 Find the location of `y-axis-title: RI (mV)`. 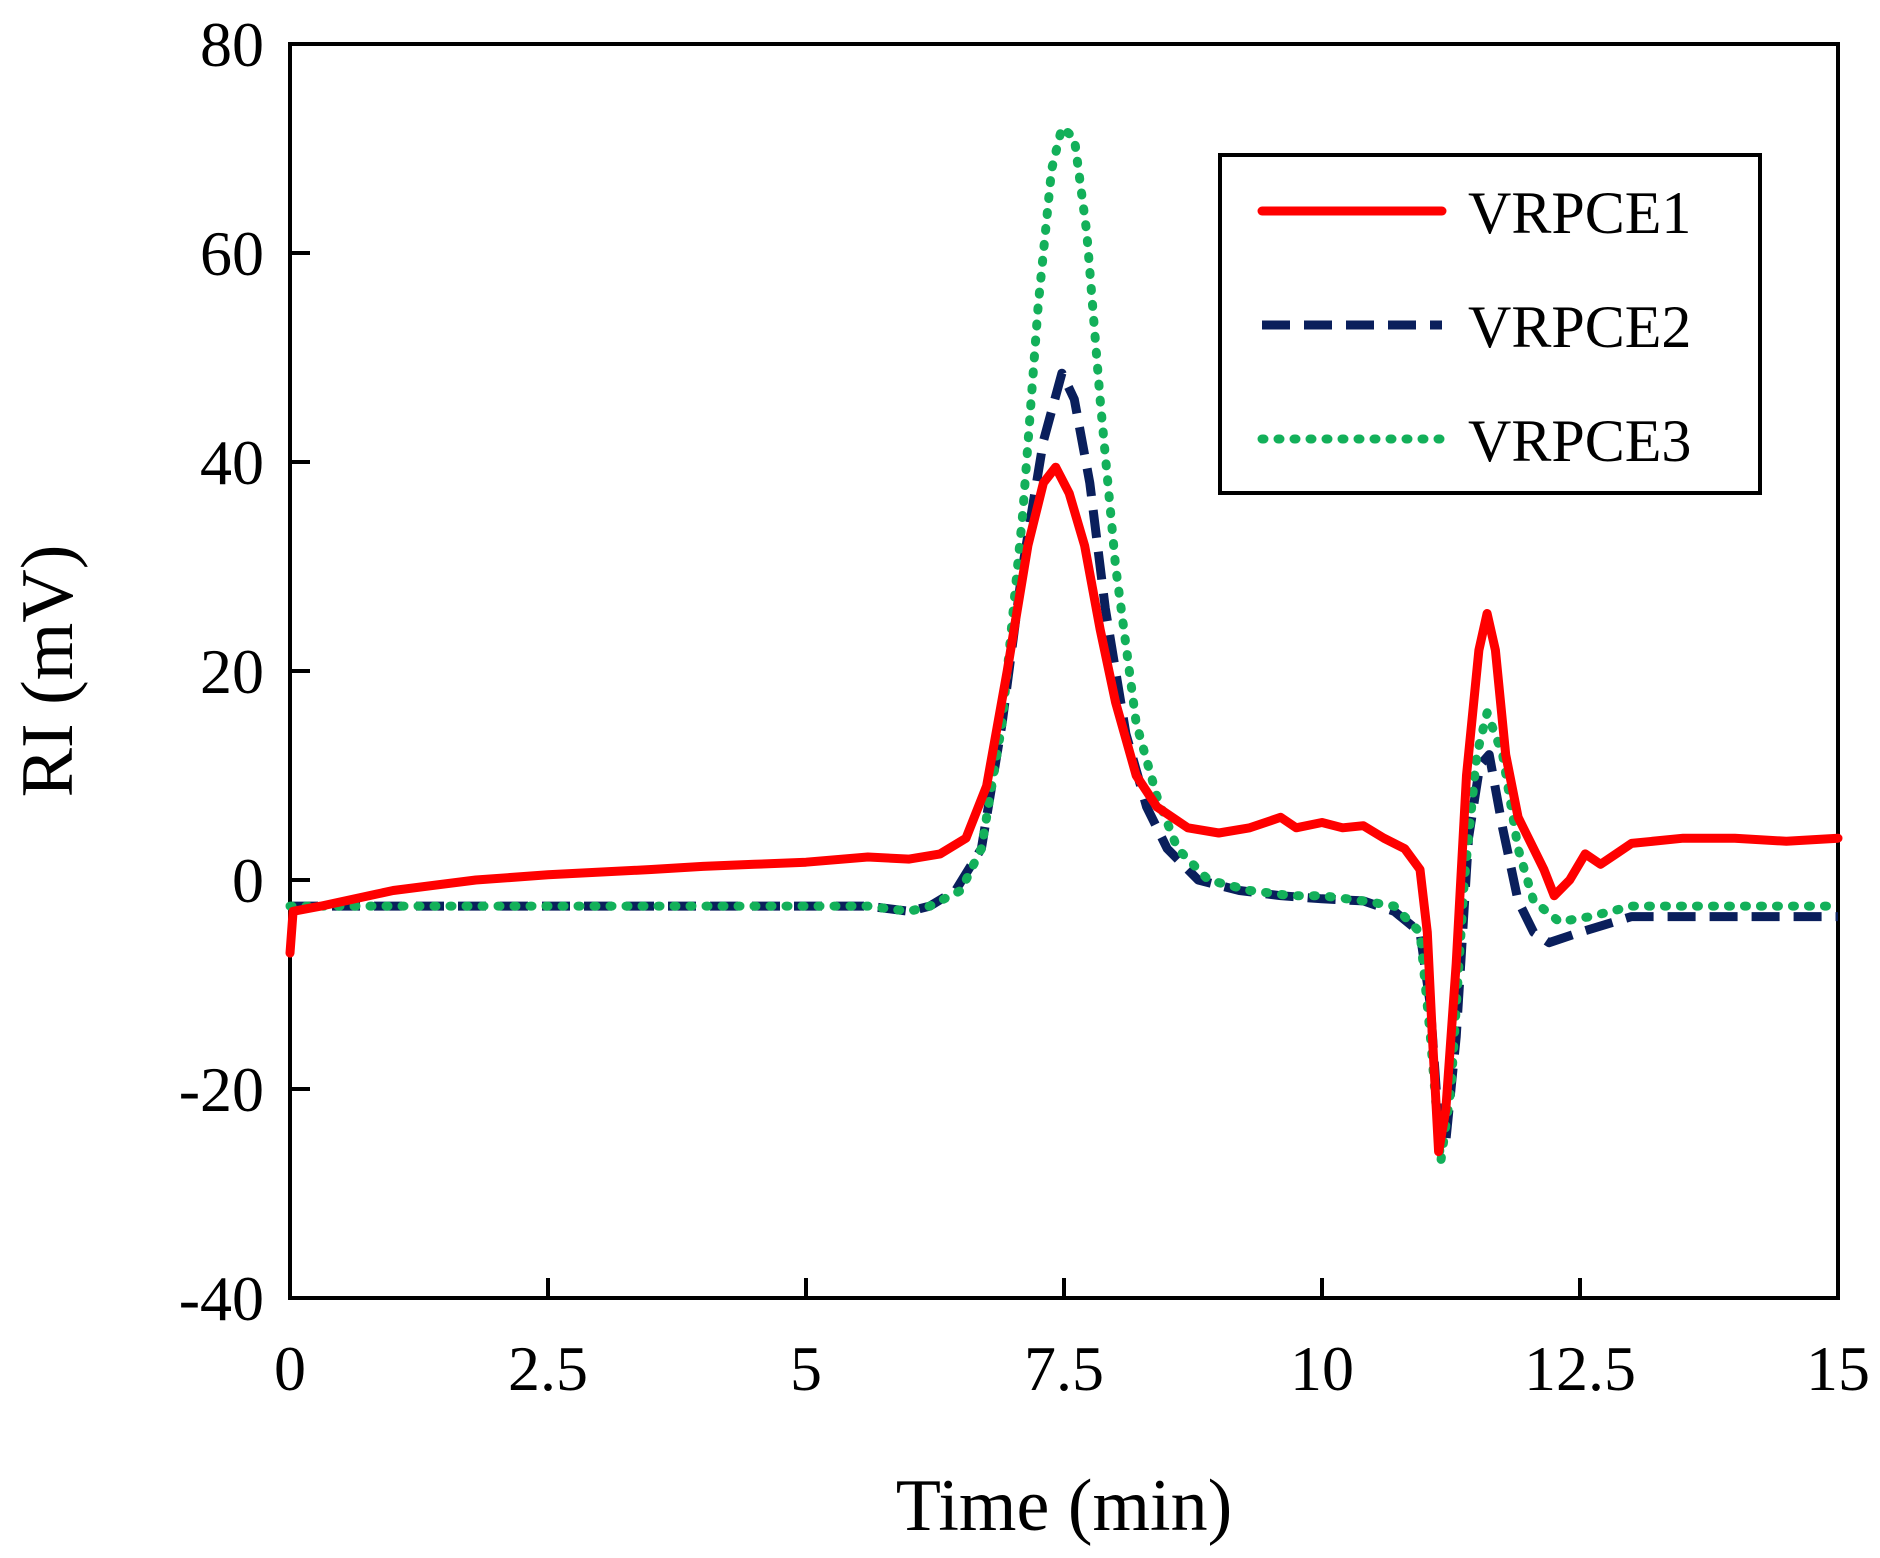

y-axis-title: RI (mV) is located at coordinates (48, 671).